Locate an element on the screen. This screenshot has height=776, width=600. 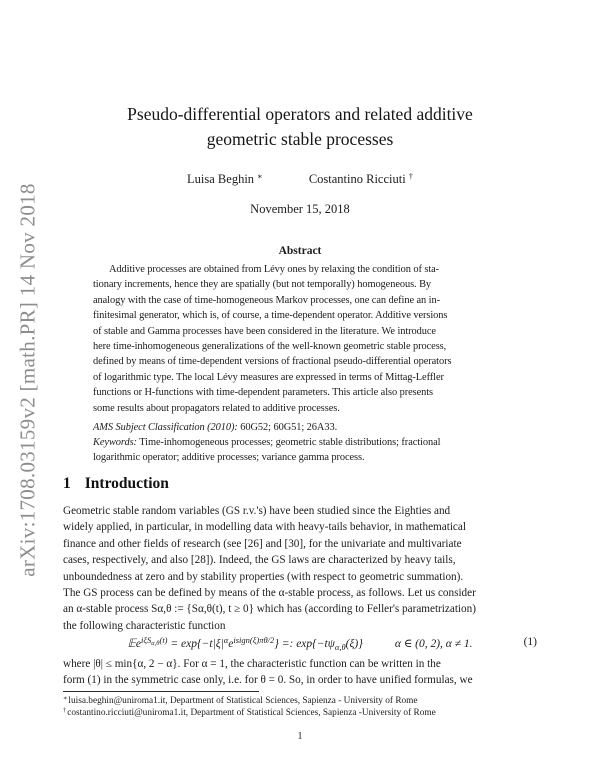
page-number: 1 is located at coordinates (300, 736).